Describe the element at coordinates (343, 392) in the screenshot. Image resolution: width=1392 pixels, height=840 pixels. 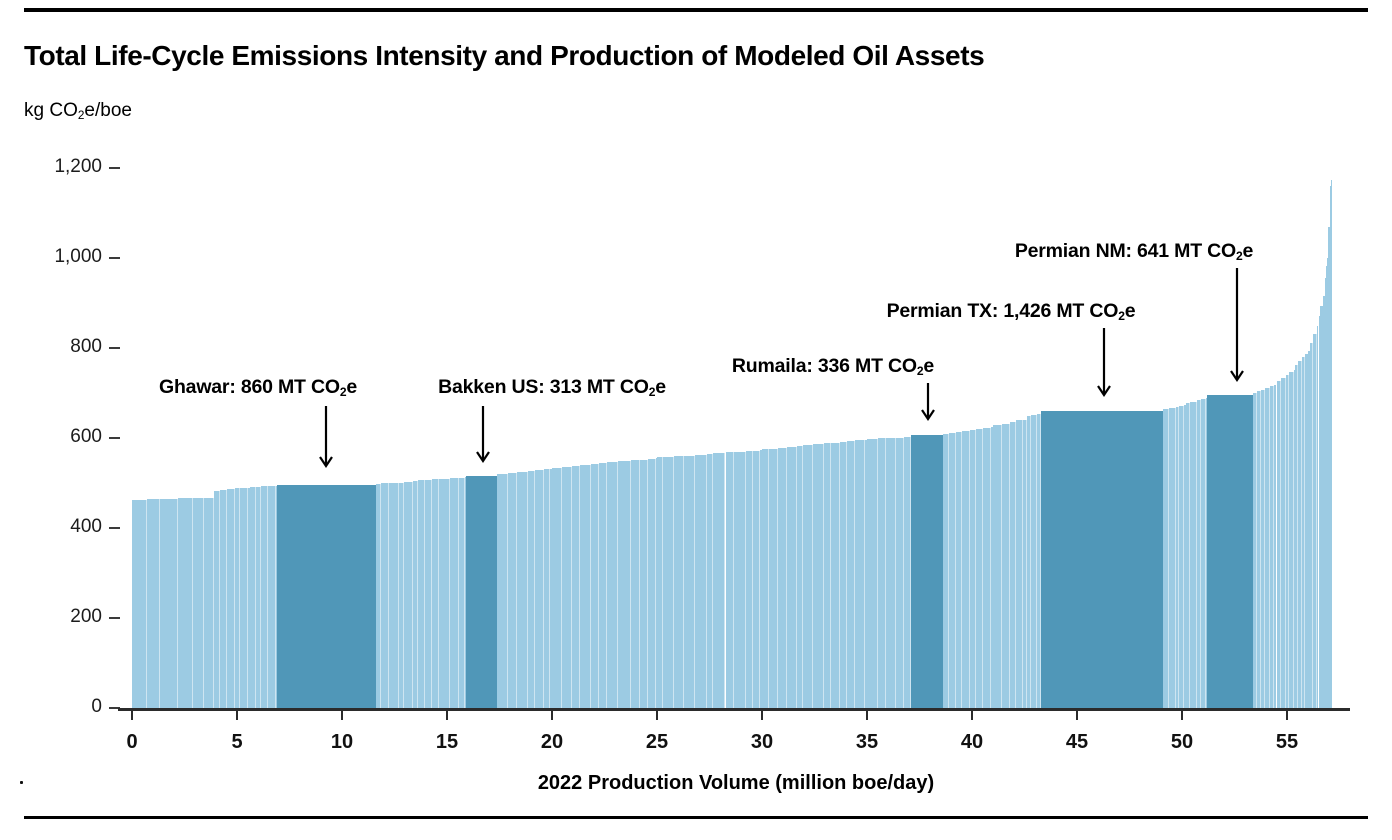
I see `annotation-subscript: 2` at that location.